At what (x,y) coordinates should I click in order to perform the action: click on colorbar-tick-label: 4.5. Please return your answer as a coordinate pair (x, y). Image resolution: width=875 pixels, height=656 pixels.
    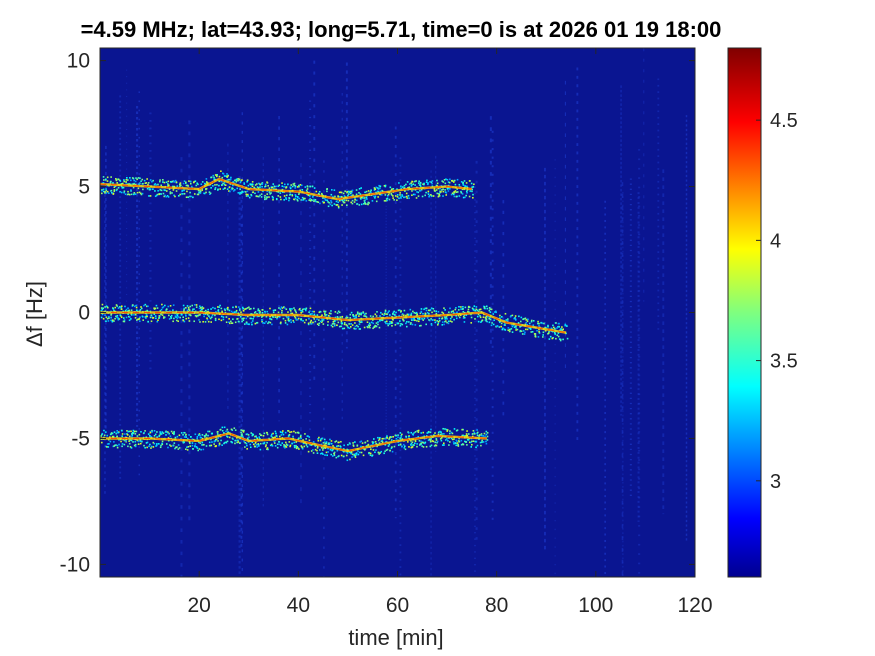
    Looking at the image, I should click on (784, 121).